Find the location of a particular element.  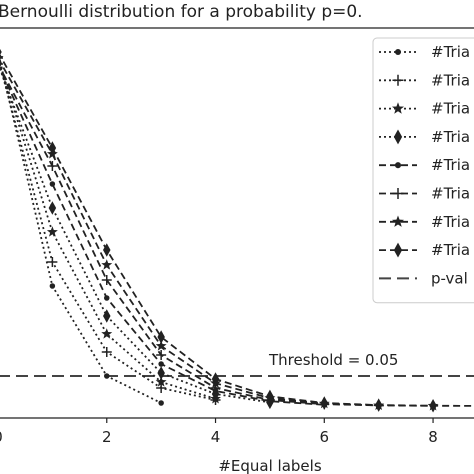

legend-label-2: #Tria is located at coordinates (450, 80).